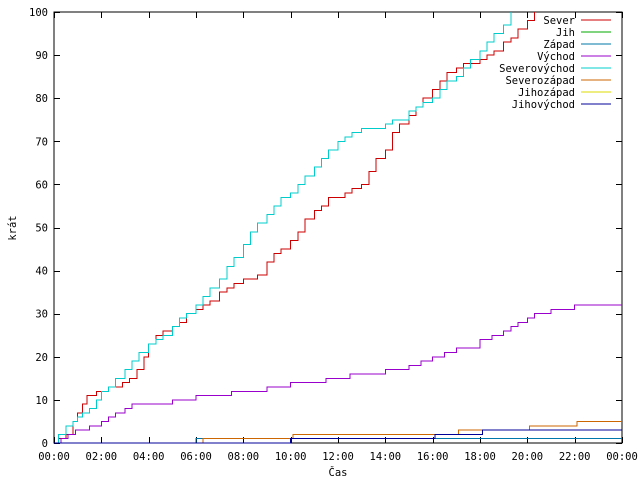 This screenshot has width=640, height=480. What do you see at coordinates (41, 315) in the screenshot?
I see `y-tick-label: 30` at bounding box center [41, 315].